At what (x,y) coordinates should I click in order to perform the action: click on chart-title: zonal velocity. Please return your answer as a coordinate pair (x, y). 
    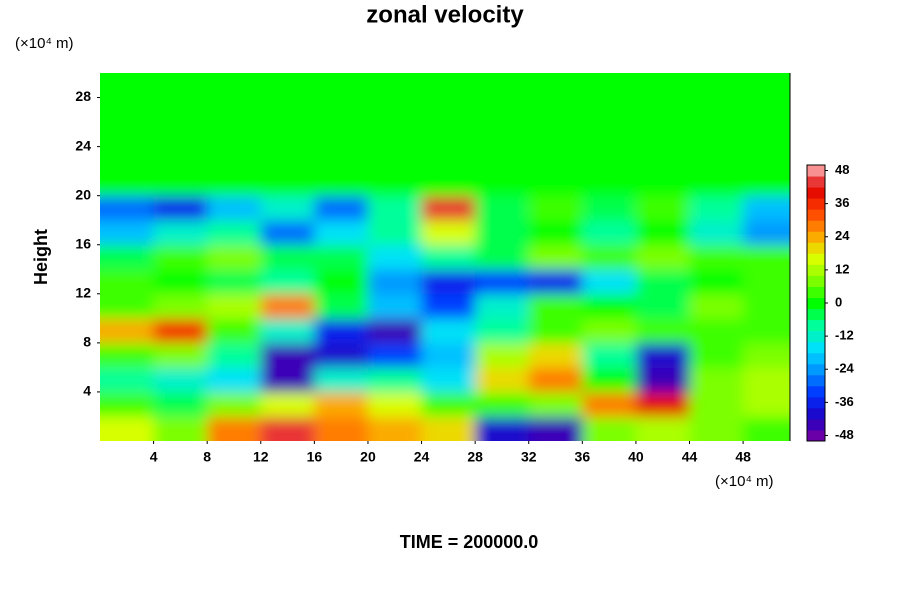
    Looking at the image, I should click on (445, 14).